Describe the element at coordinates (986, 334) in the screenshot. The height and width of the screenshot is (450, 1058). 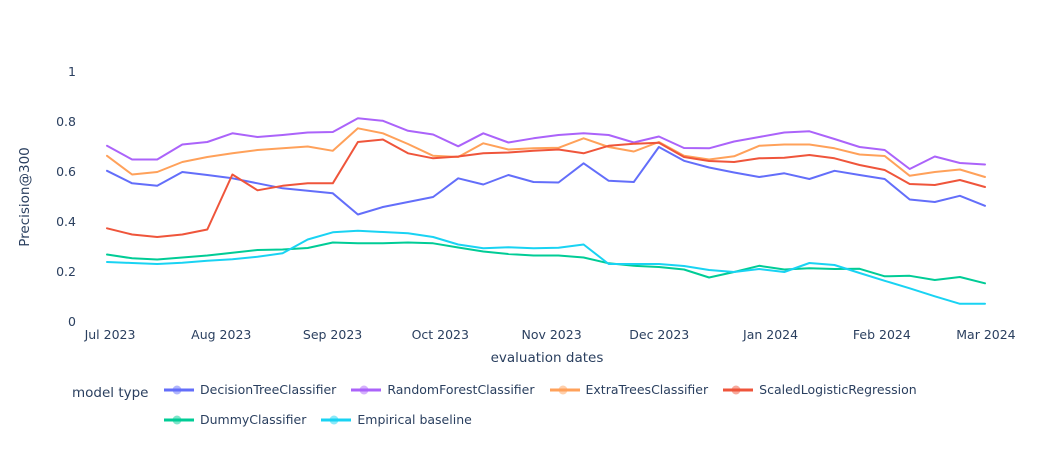
I see `x-tick-label: Mar 2024` at that location.